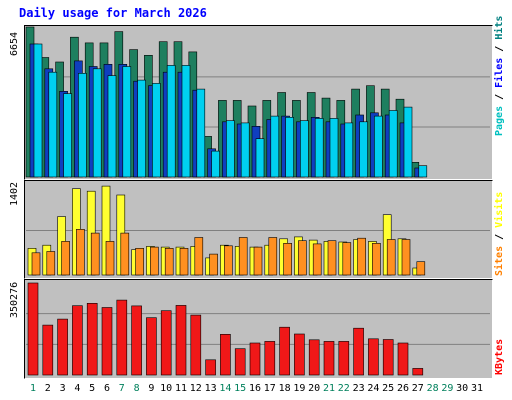 The height and width of the screenshot is (400, 512). What do you see at coordinates (417, 388) in the screenshot?
I see `day-label-27: 27` at bounding box center [417, 388].